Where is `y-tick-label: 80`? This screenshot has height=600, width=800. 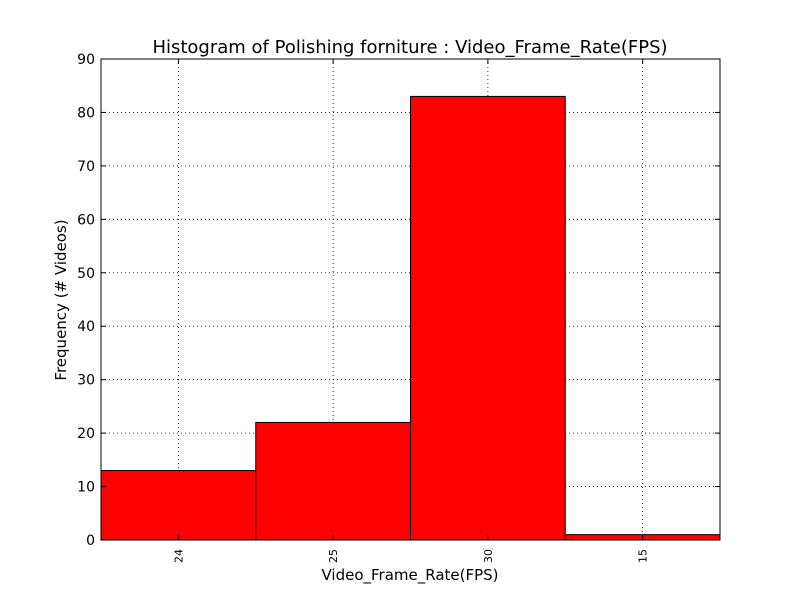
y-tick-label: 80 is located at coordinates (86, 113).